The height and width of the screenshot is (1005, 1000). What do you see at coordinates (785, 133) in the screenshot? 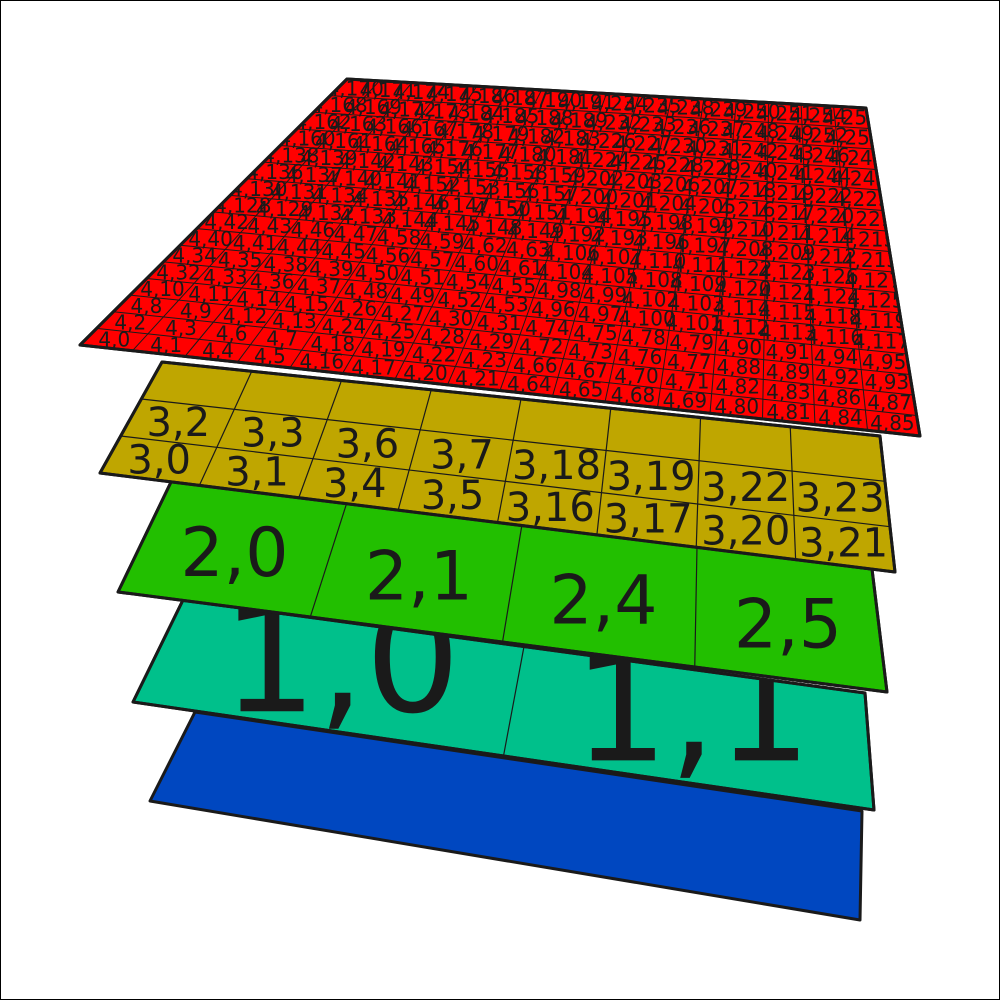
I see `tile-label: 4,249` at bounding box center [785, 133].